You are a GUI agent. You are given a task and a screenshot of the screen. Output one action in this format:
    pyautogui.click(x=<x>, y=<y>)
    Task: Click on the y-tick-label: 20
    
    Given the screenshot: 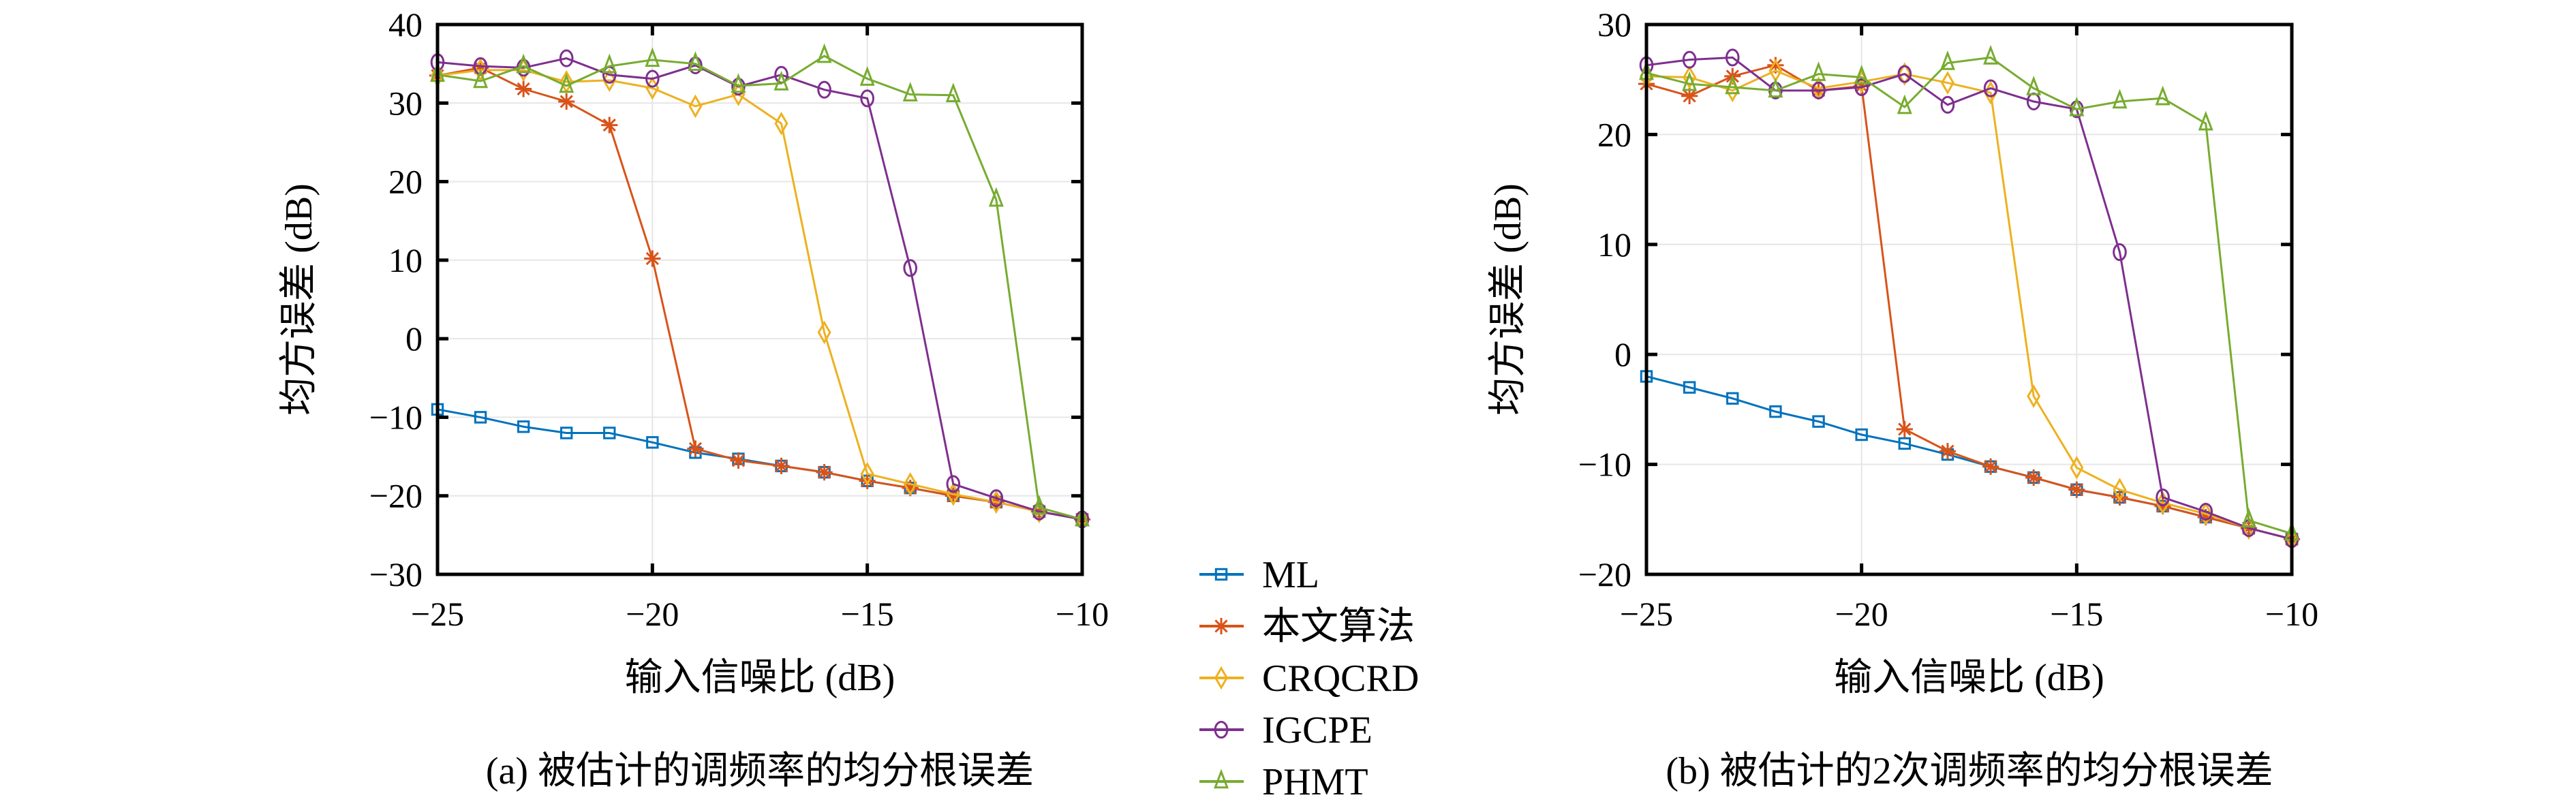 What is the action you would take?
    pyautogui.click(x=1614, y=134)
    